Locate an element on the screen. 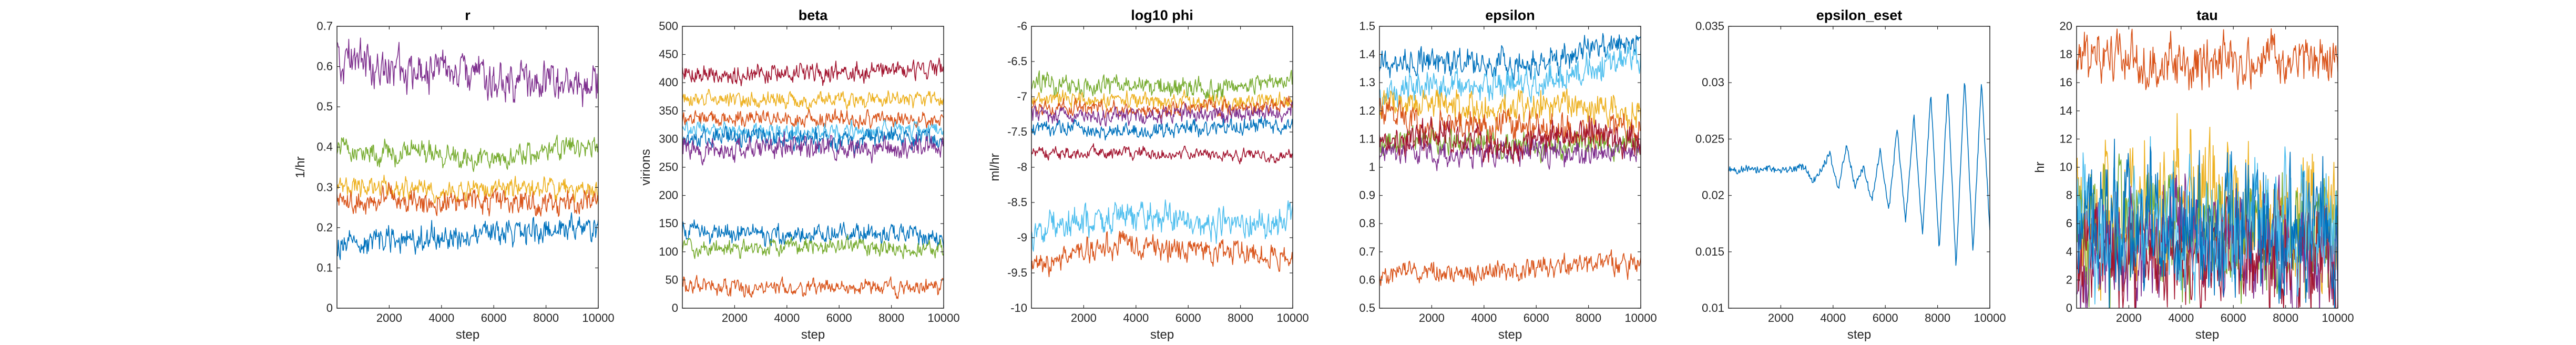  y-tick-label-2-5: -7.5 is located at coordinates (1017, 131).